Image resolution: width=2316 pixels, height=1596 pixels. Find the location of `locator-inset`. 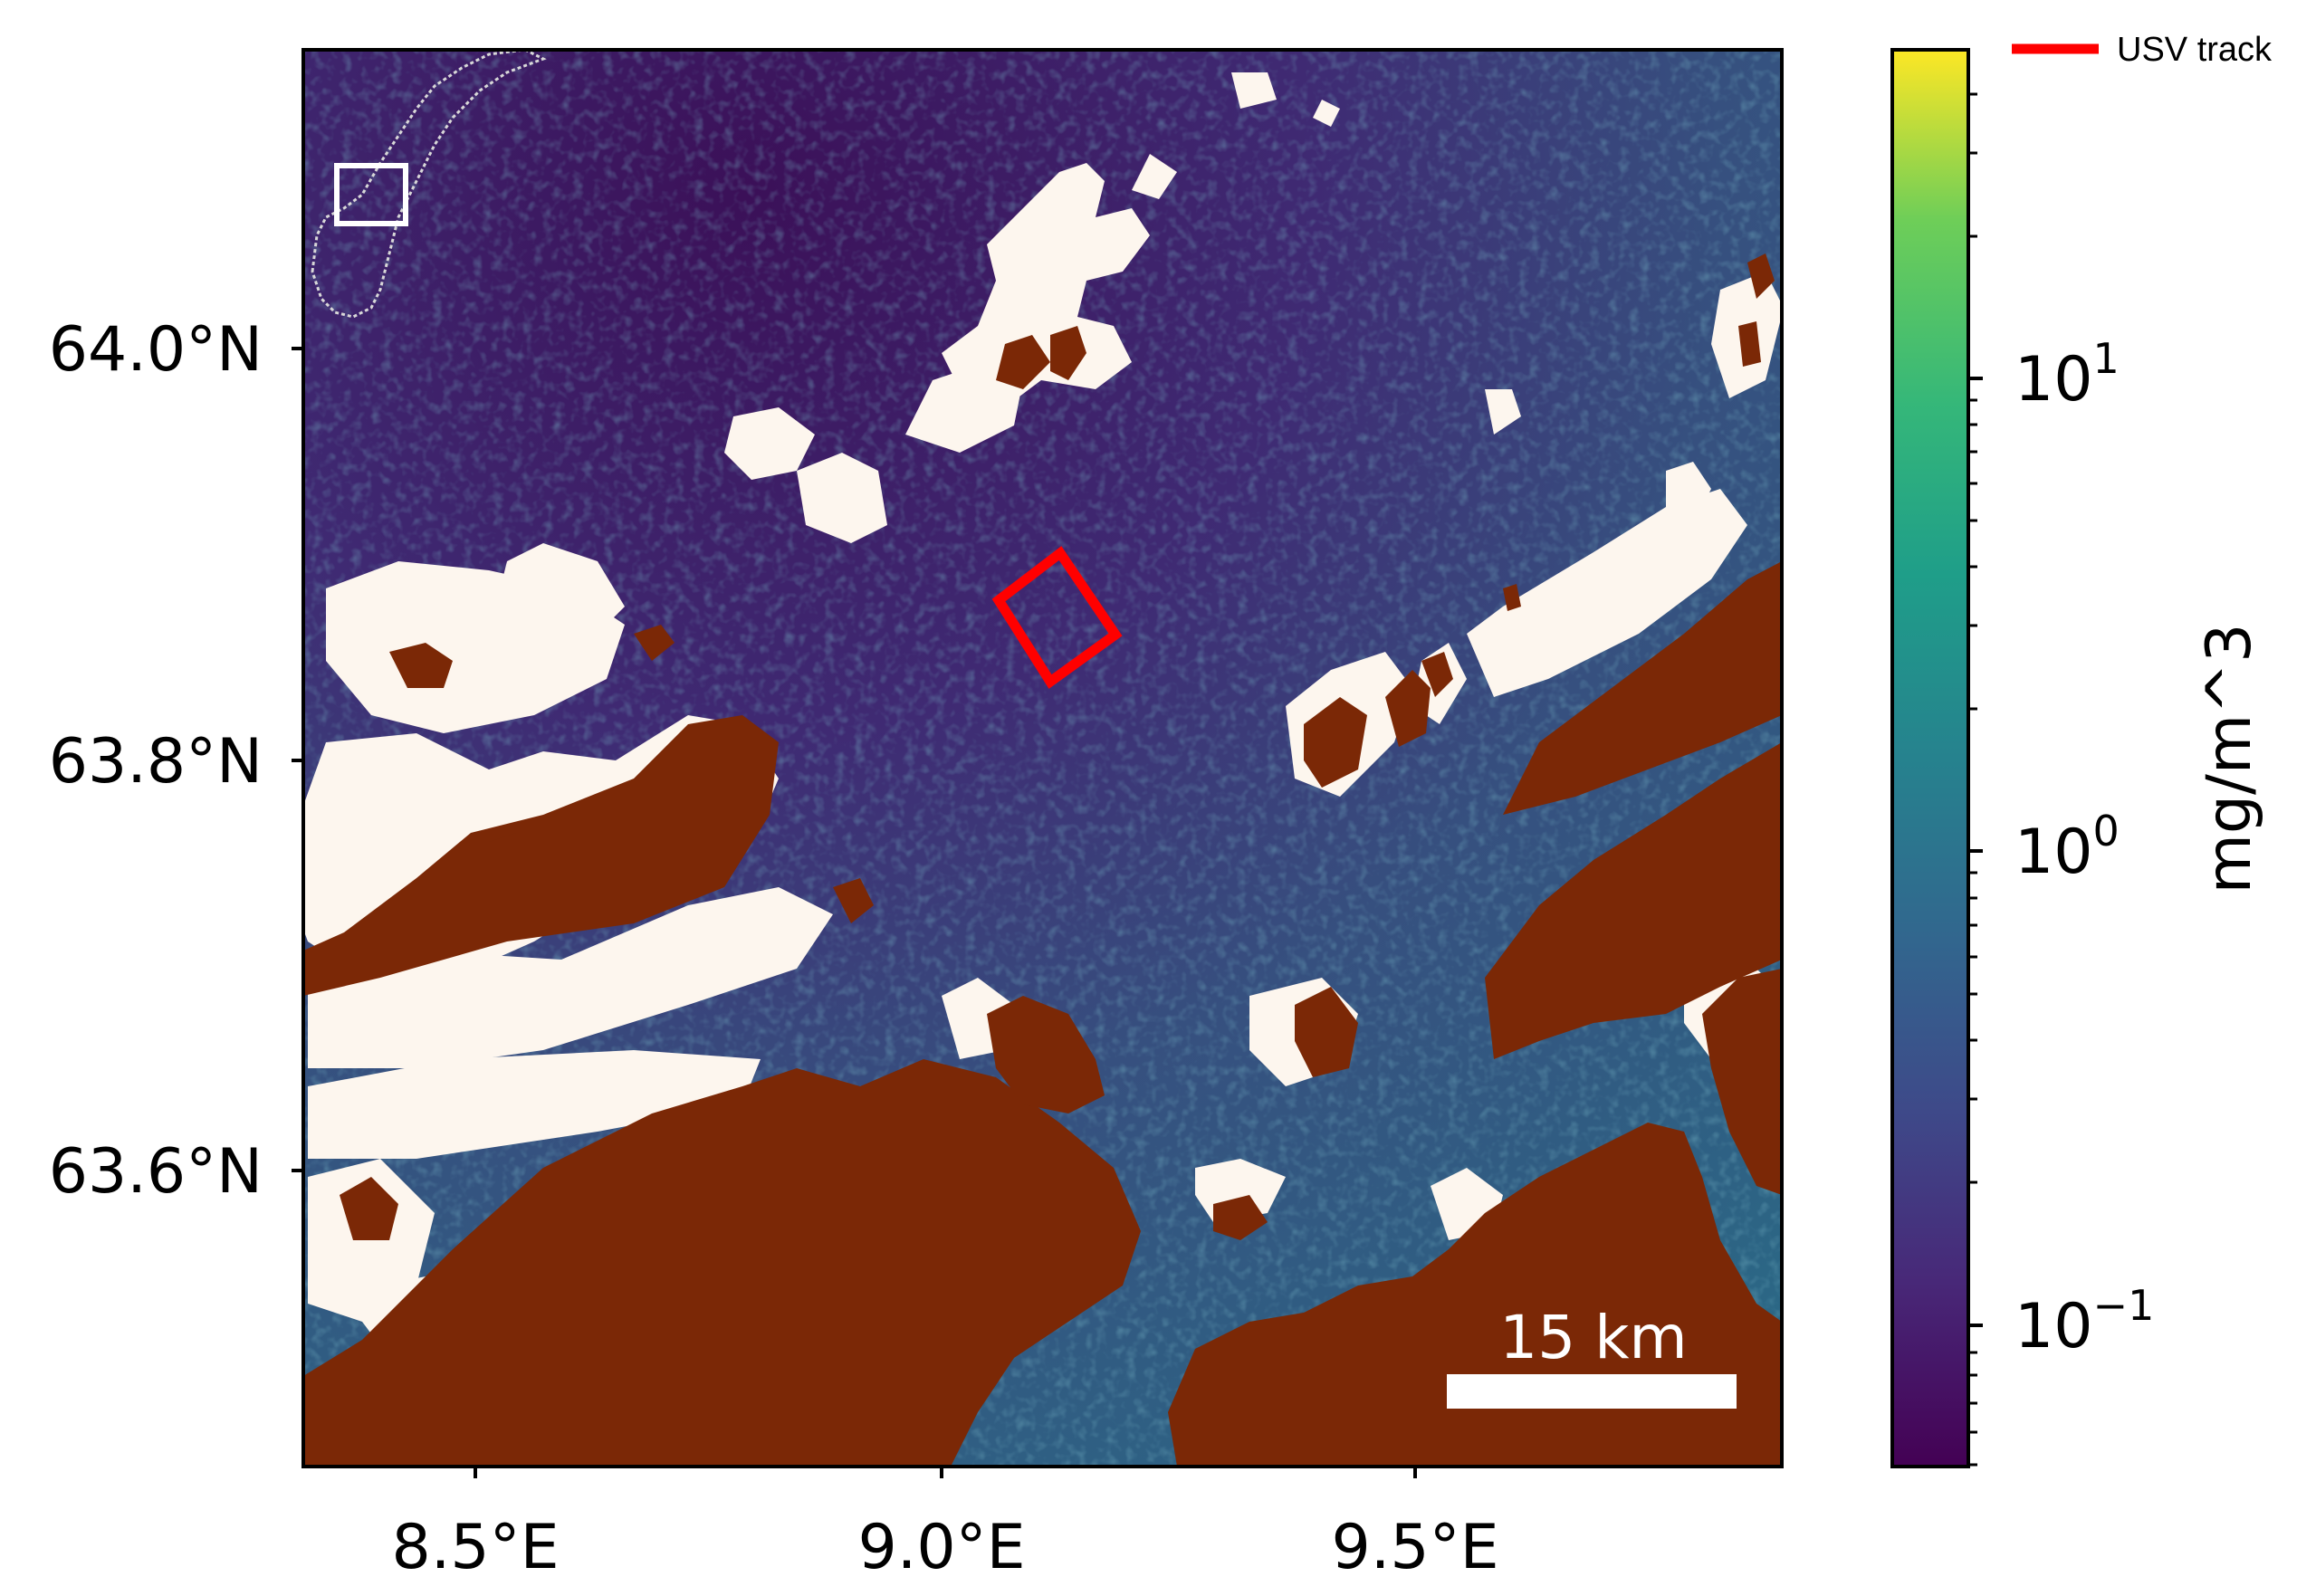

locator-inset is located at coordinates (429, 184).